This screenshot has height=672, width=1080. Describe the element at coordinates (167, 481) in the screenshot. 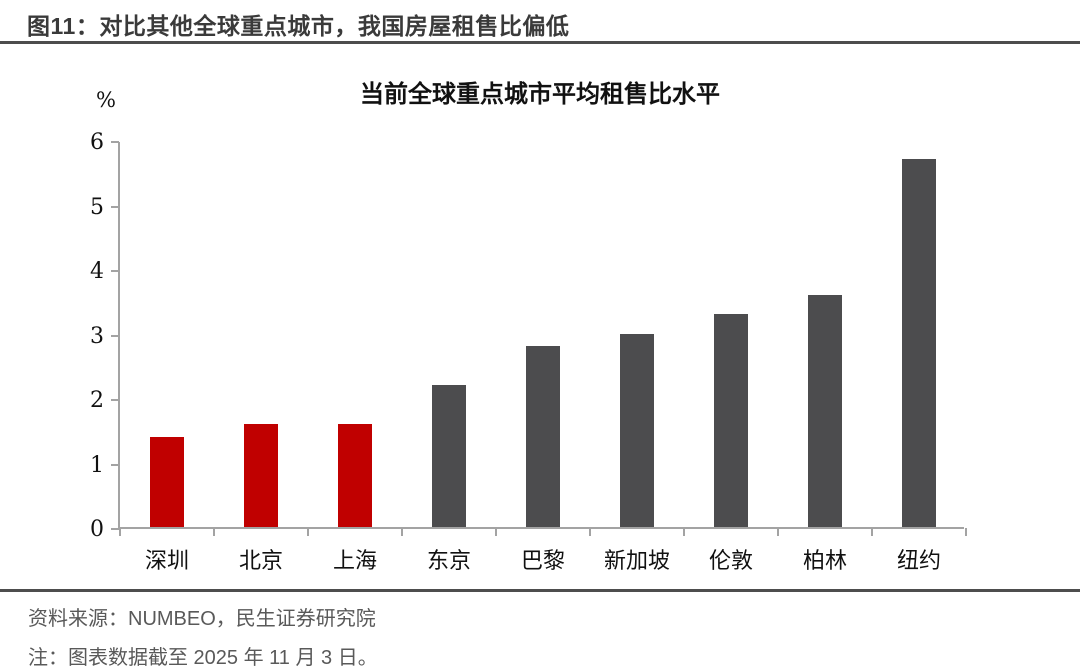

I see `bar-shenzhen` at that location.